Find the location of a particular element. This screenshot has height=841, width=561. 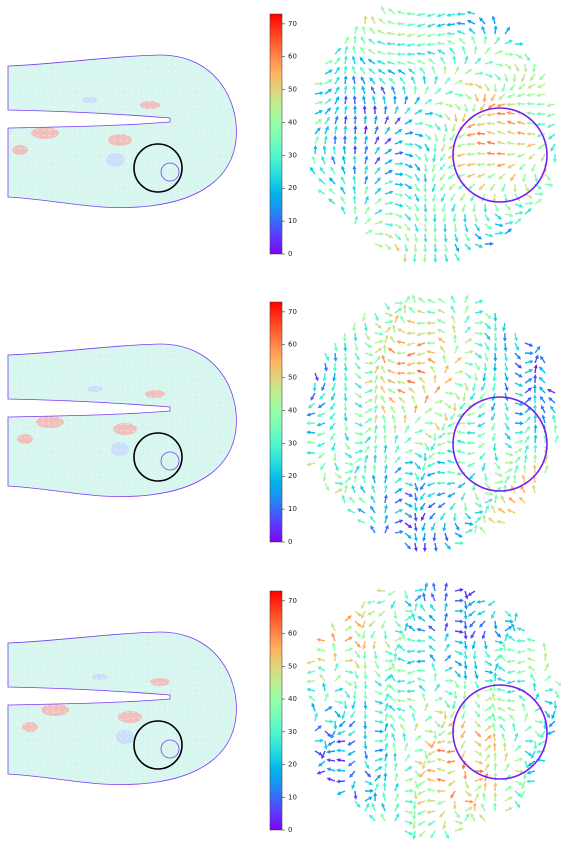

specimen is located at coordinates (122, 132).